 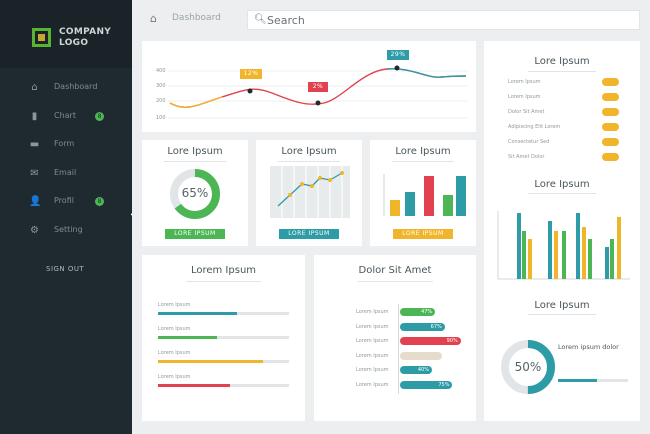 I want to click on mini-line-card: Lore Ipsum LORE IPSUM, so click(x=309, y=193).